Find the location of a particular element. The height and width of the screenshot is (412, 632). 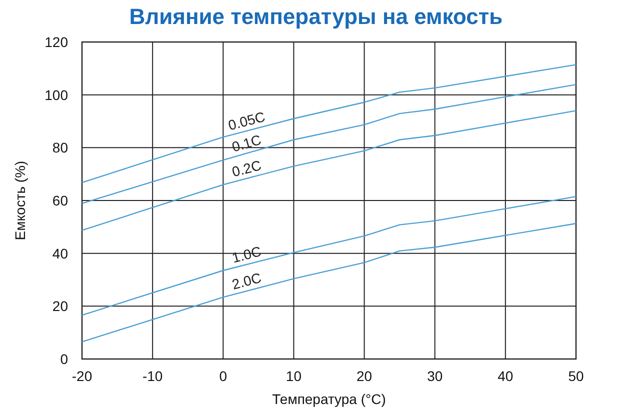

text: 2.0C is located at coordinates (246, 280).